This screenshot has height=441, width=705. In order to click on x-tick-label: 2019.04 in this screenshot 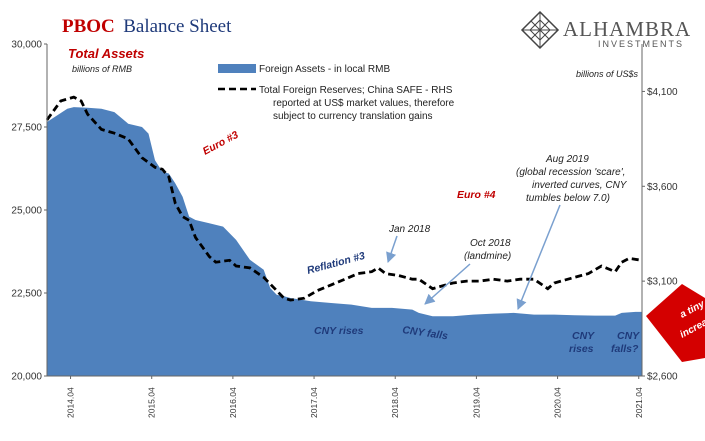, I will do `click(476, 402)`.